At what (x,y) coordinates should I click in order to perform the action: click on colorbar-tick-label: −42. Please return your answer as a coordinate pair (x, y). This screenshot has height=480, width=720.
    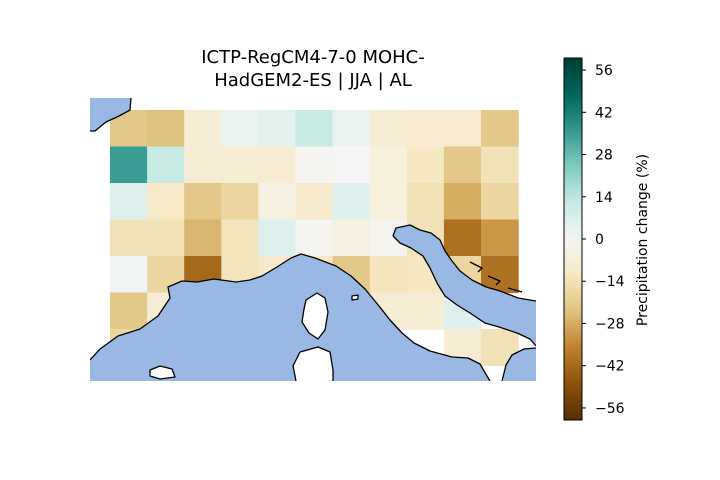
    Looking at the image, I should click on (610, 367).